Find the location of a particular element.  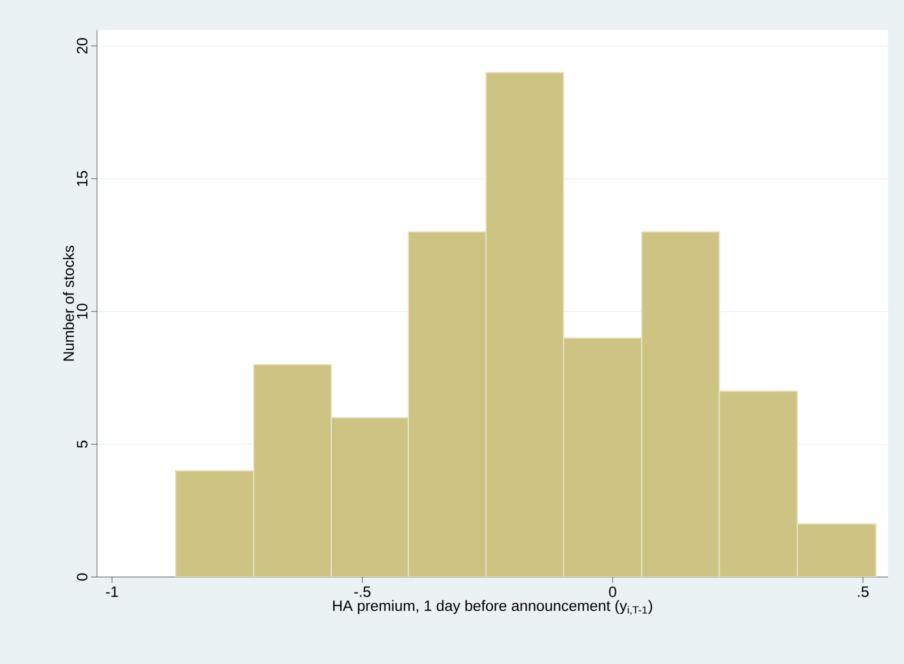

x-tick-label: .5 is located at coordinates (863, 591).